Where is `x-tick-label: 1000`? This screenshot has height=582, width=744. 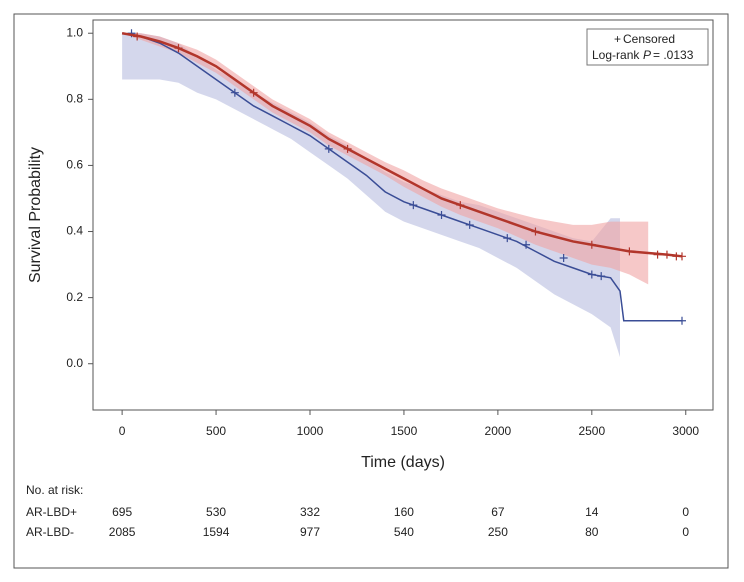
x-tick-label: 1000 is located at coordinates (310, 431).